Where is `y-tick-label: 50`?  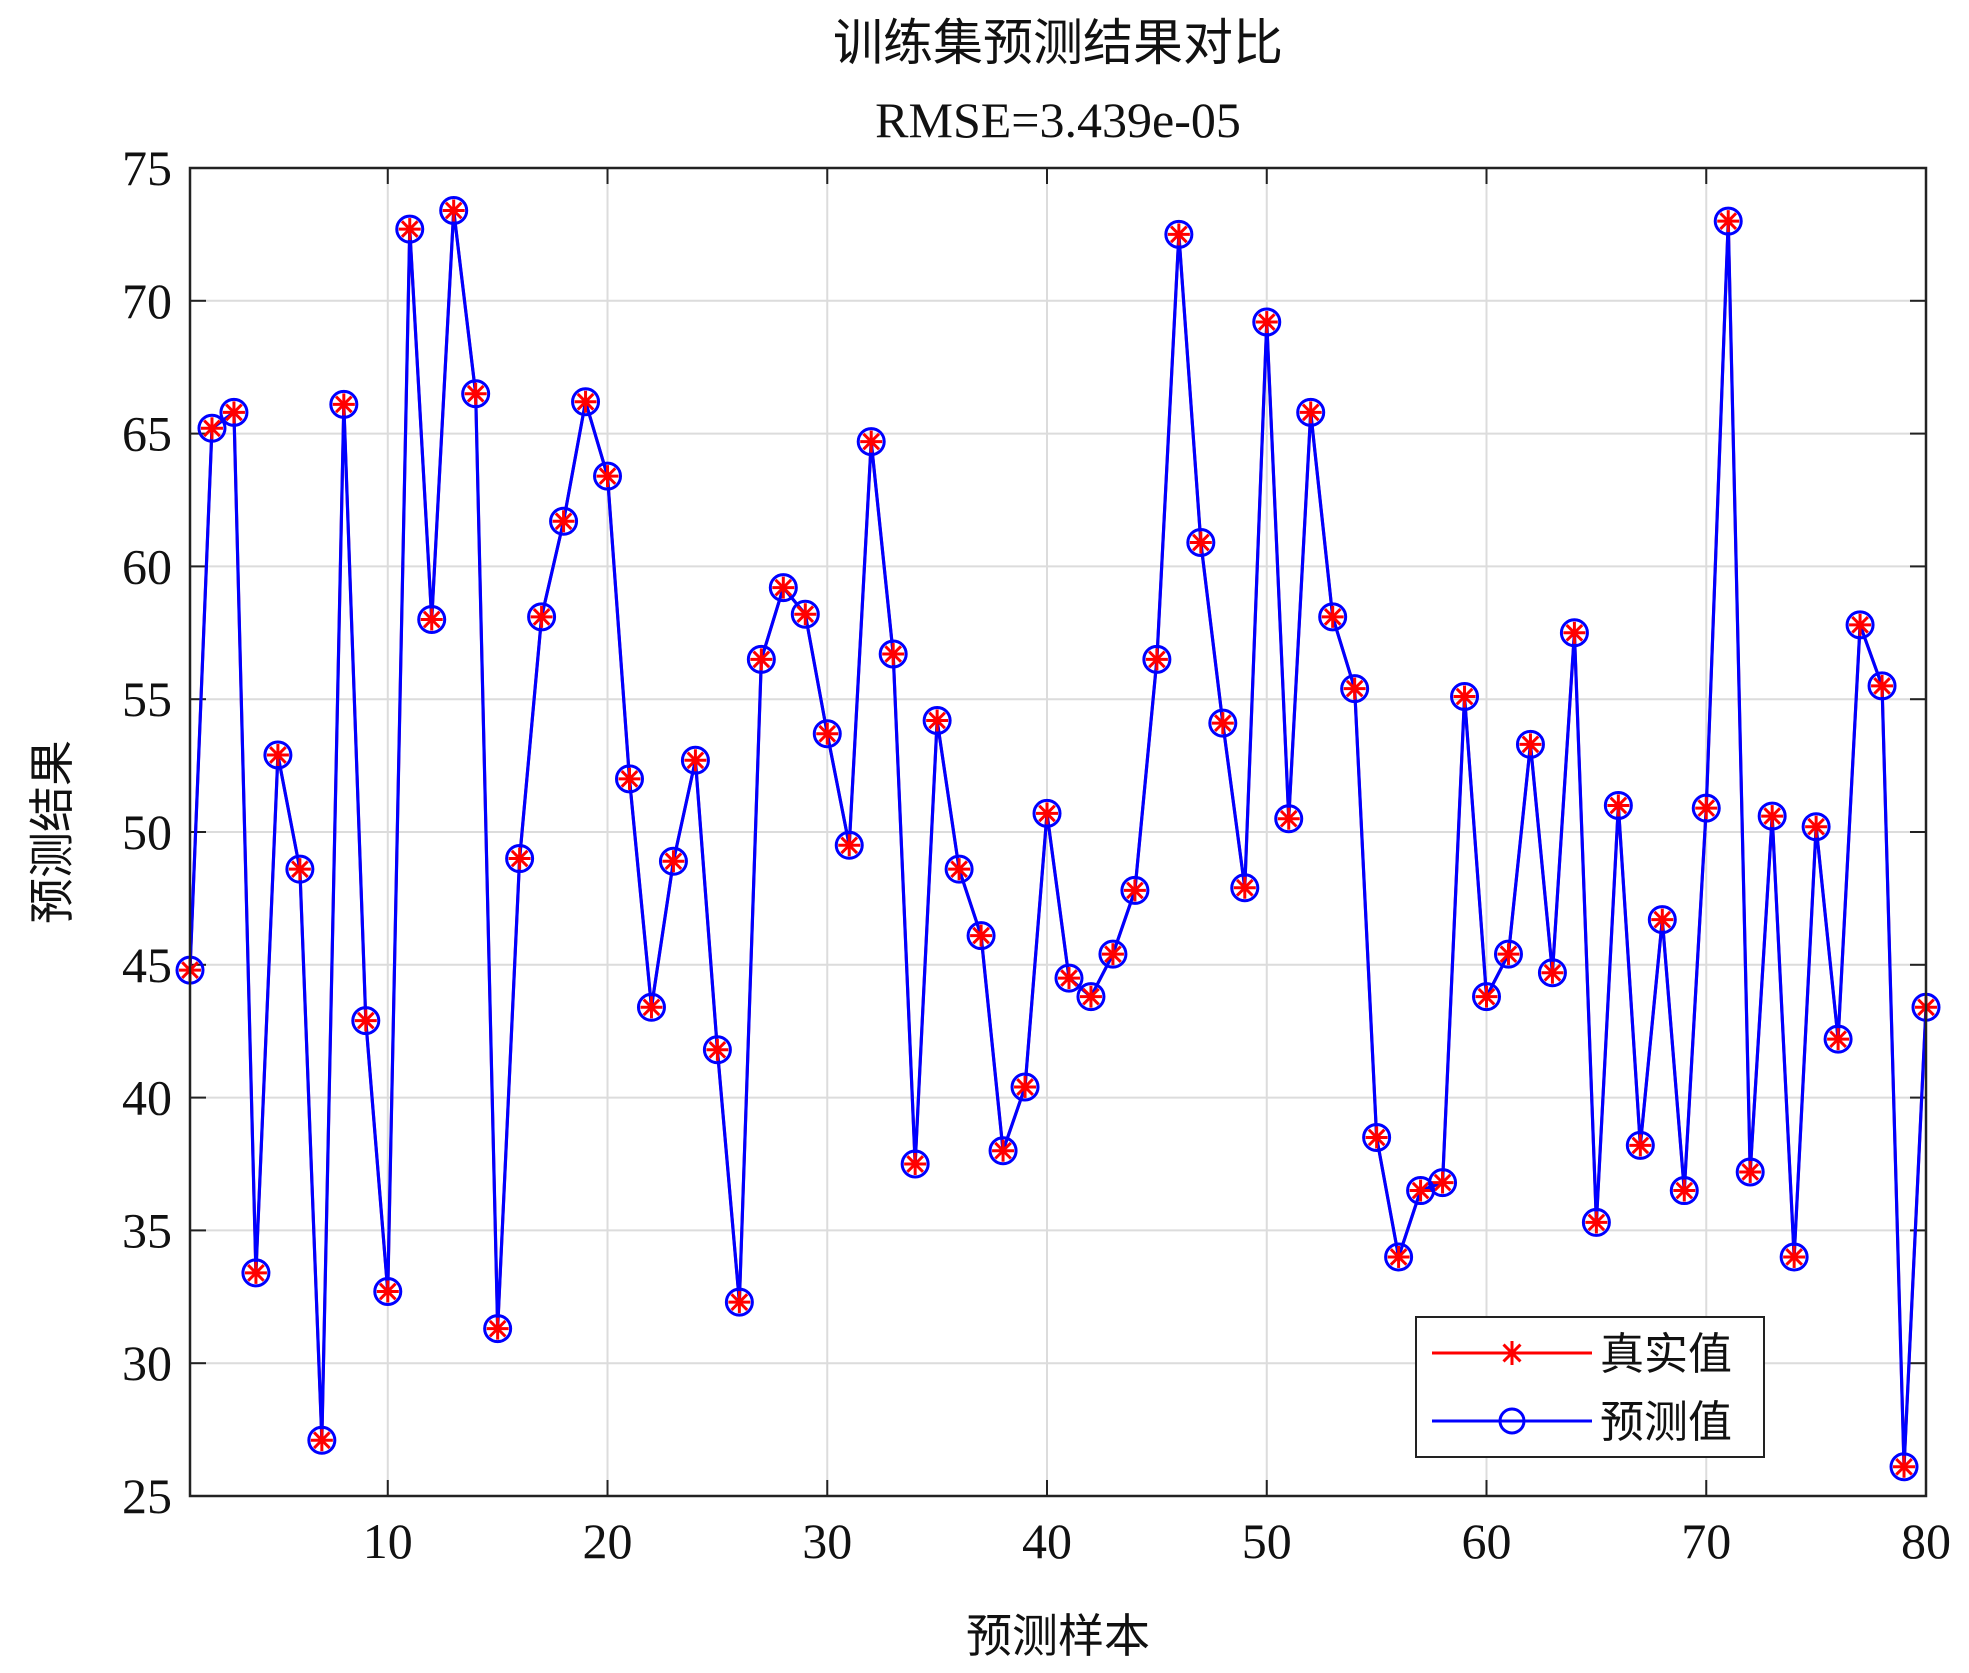 y-tick-label: 50 is located at coordinates (147, 832).